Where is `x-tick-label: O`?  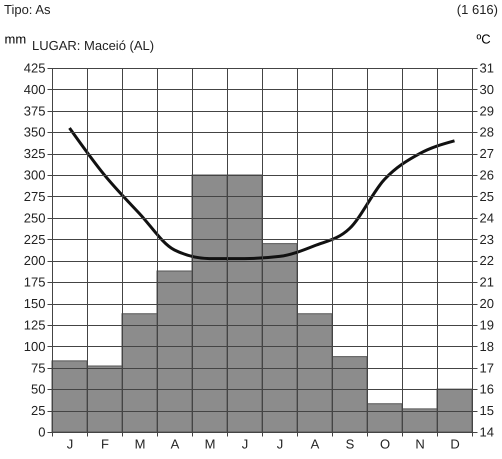 x-tick-label: O is located at coordinates (385, 444).